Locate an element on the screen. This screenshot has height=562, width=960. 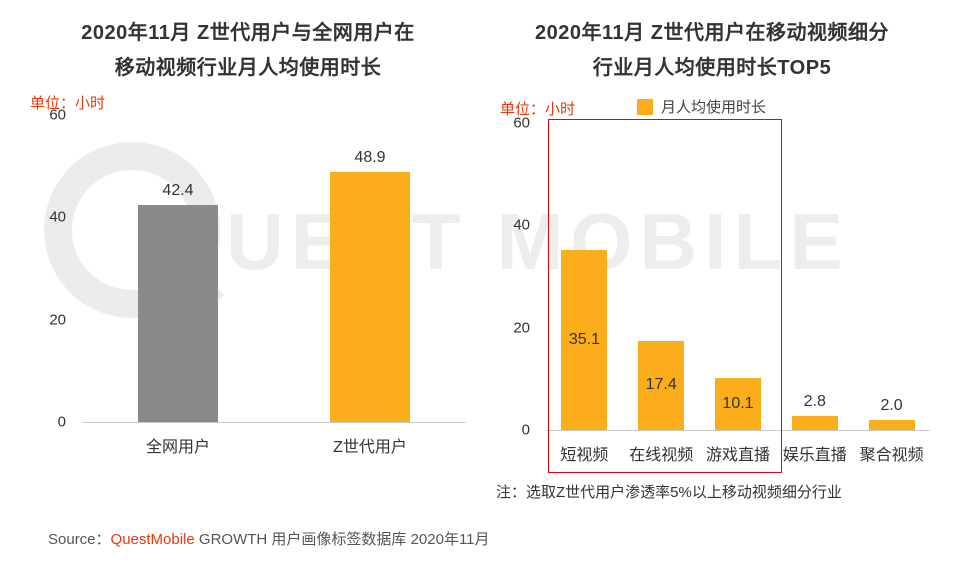
bar-group: 2.8 is located at coordinates (814, 276).